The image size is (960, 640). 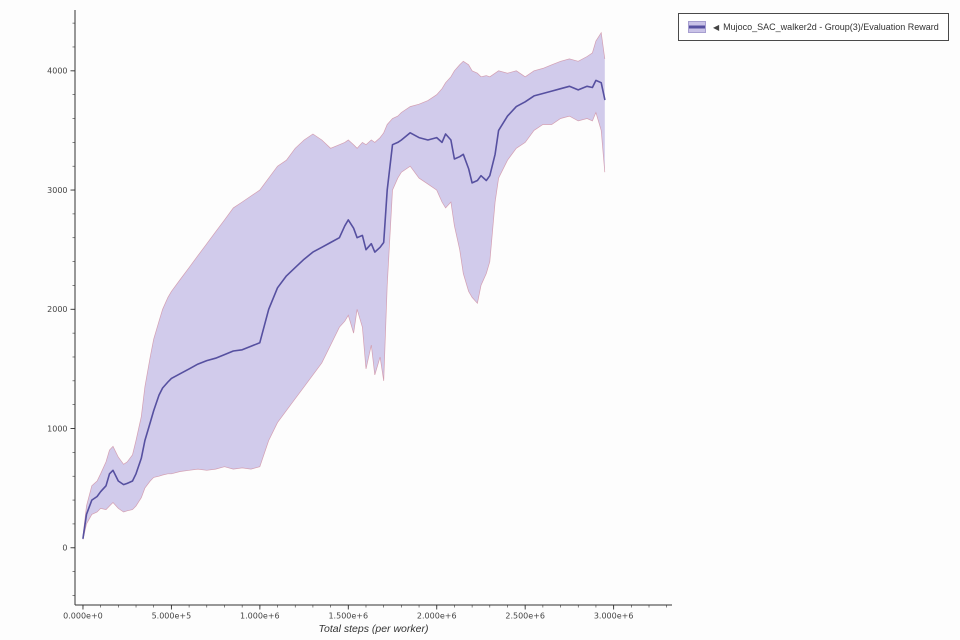 I want to click on x-tick-label: 3.000e+6, so click(x=614, y=616).